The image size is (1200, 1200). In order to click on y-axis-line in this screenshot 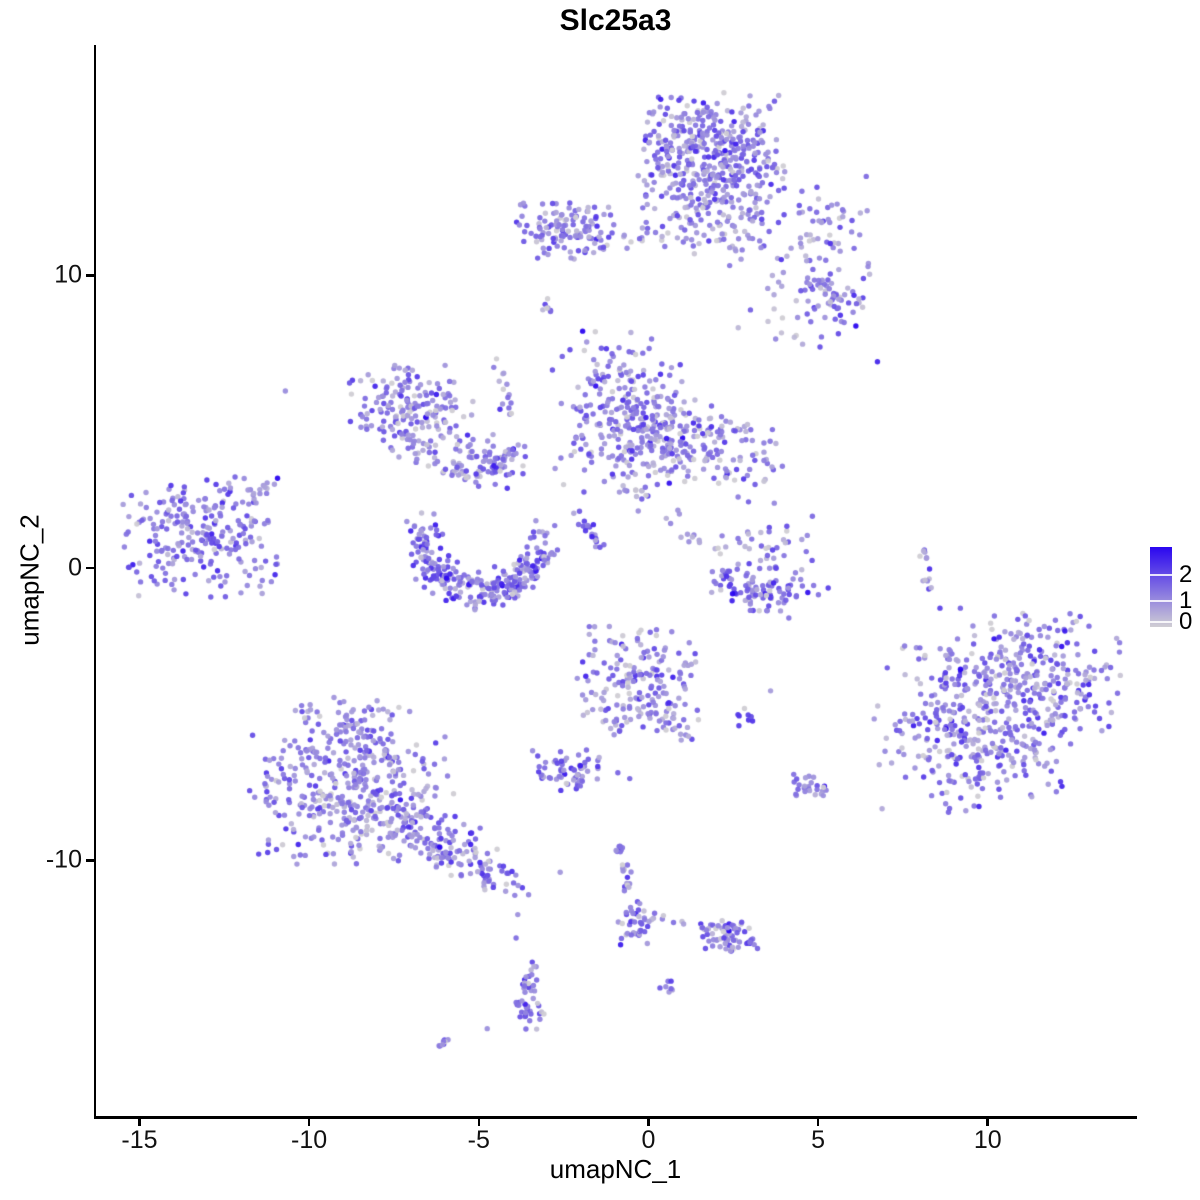, I will do `click(94, 582)`.